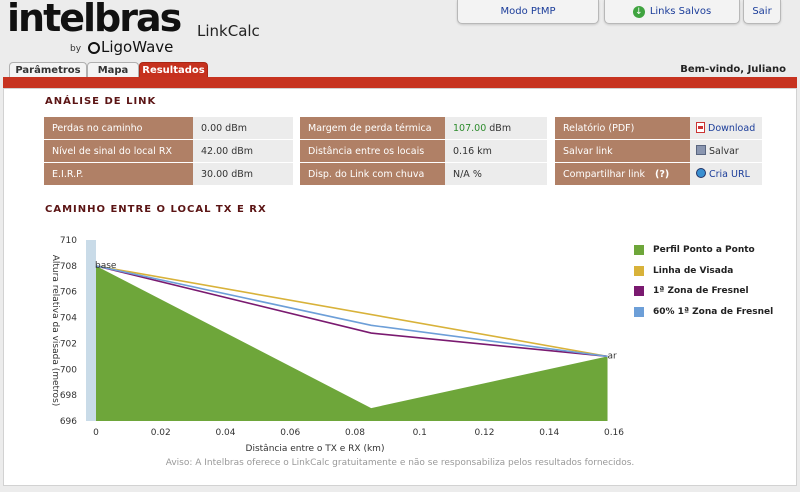 The image size is (800, 492). What do you see at coordinates (484, 433) in the screenshot?
I see `x-tick-label: 0.12` at bounding box center [484, 433].